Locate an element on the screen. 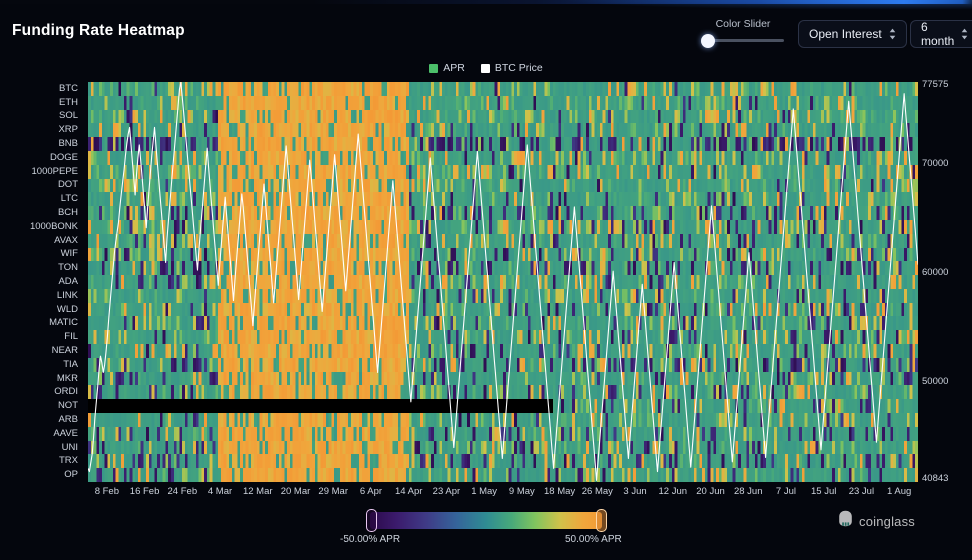 This screenshot has height=560, width=972. date-tick-label: 24 Feb is located at coordinates (182, 491).